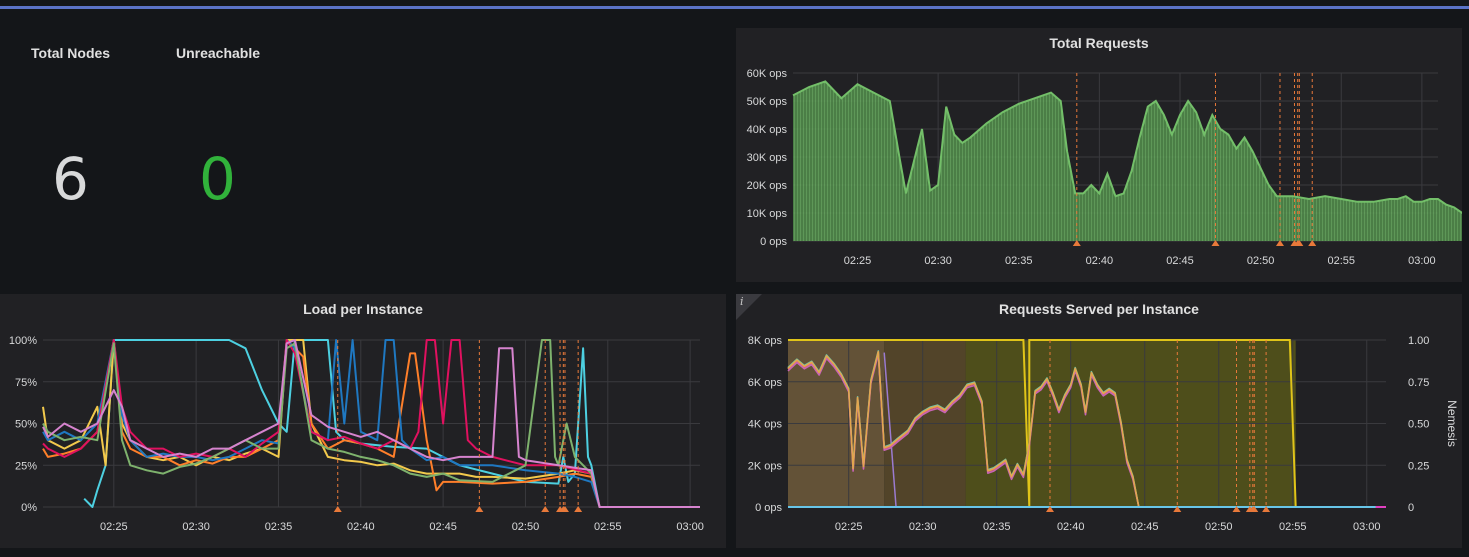  Describe the element at coordinates (890, 430) in the screenshot. I see `falling-instance-line` at that location.